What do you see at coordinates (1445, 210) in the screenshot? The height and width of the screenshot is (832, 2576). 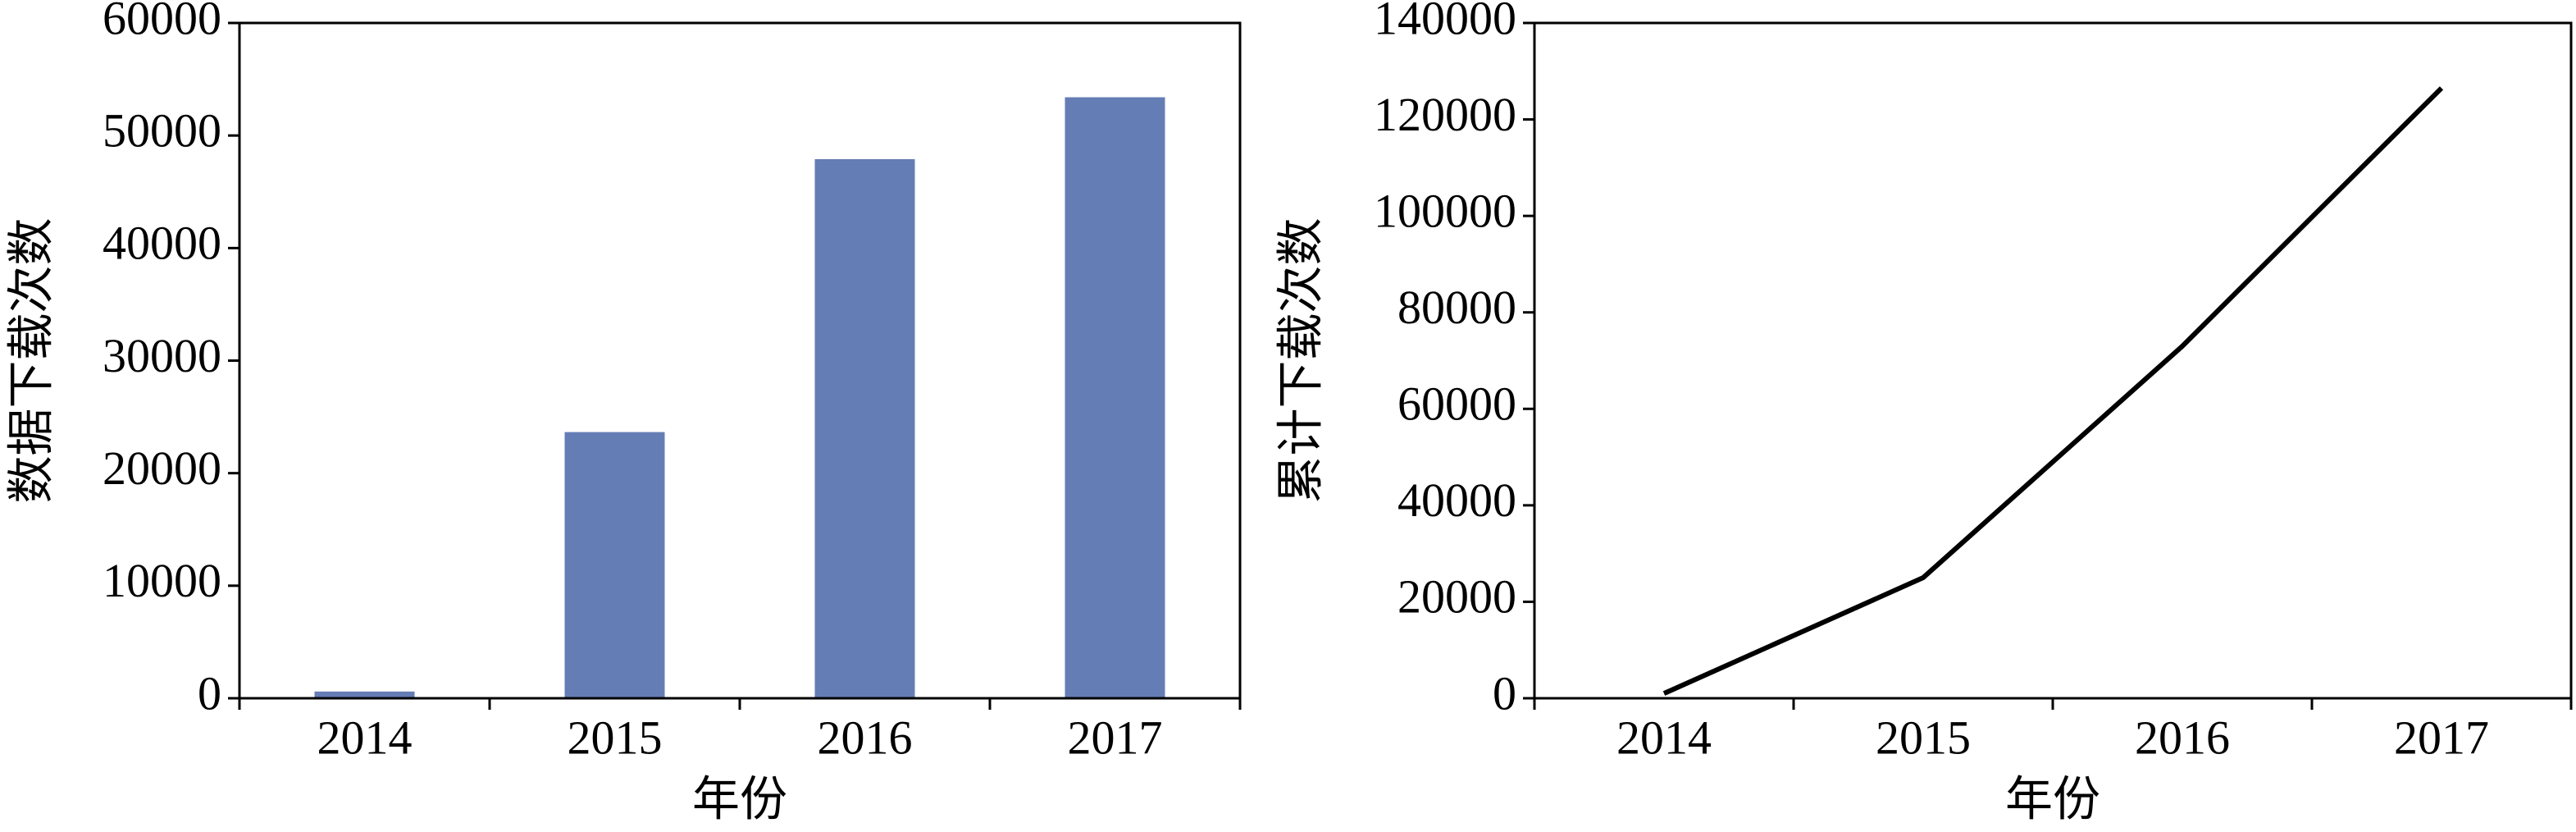 I see `y-tick-label: 100000` at bounding box center [1445, 210].